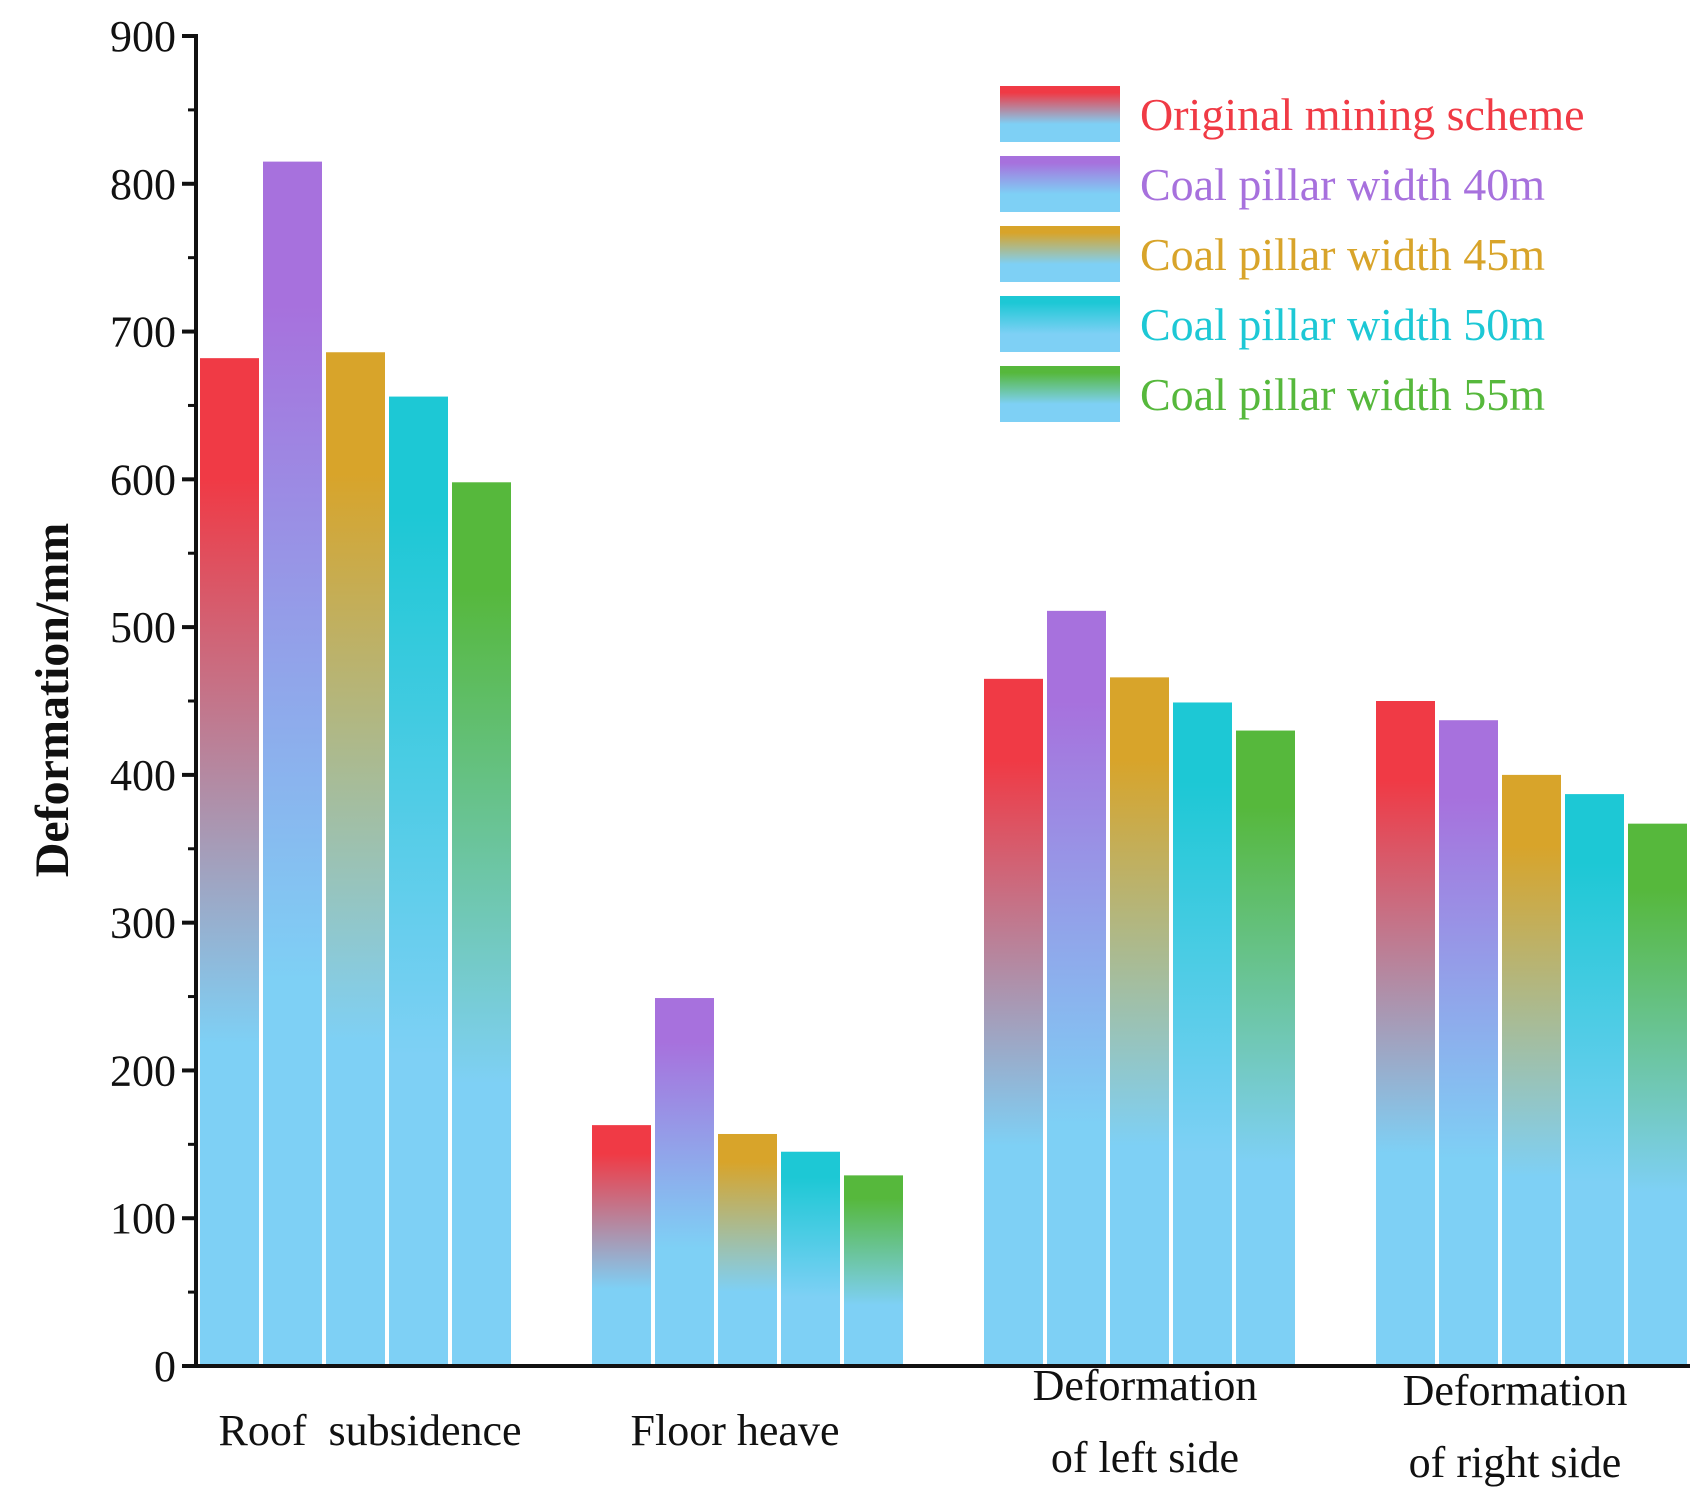 This screenshot has width=1705, height=1511. What do you see at coordinates (1342, 394) in the screenshot?
I see `legend-label: Coal pillar width 55m` at bounding box center [1342, 394].